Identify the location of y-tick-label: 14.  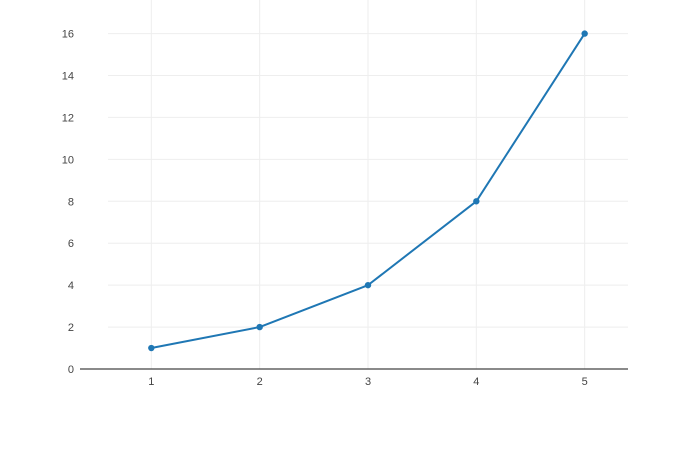
(68, 77).